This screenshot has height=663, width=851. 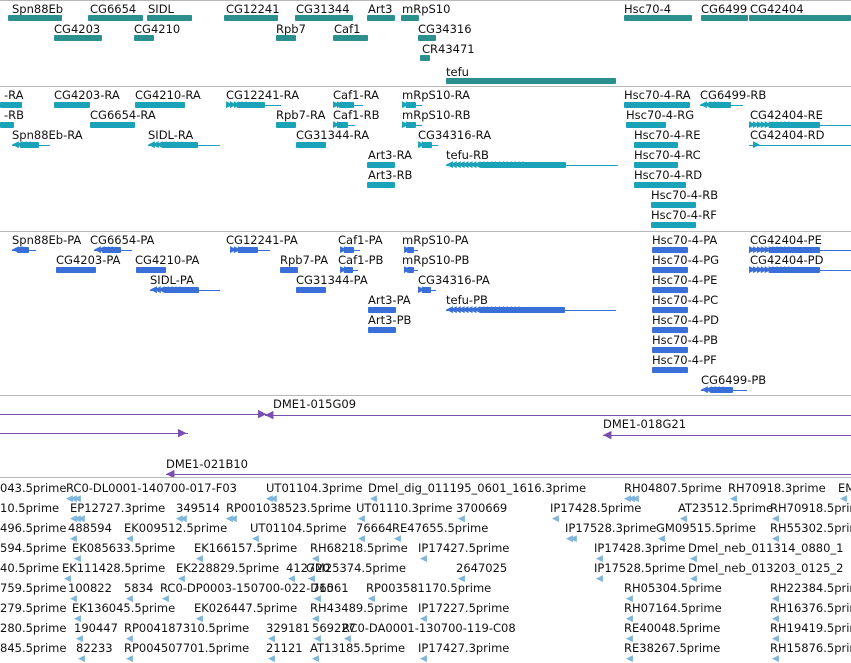 What do you see at coordinates (734, 380) in the screenshot?
I see `protein-feature-label: CG6499-PB` at bounding box center [734, 380].